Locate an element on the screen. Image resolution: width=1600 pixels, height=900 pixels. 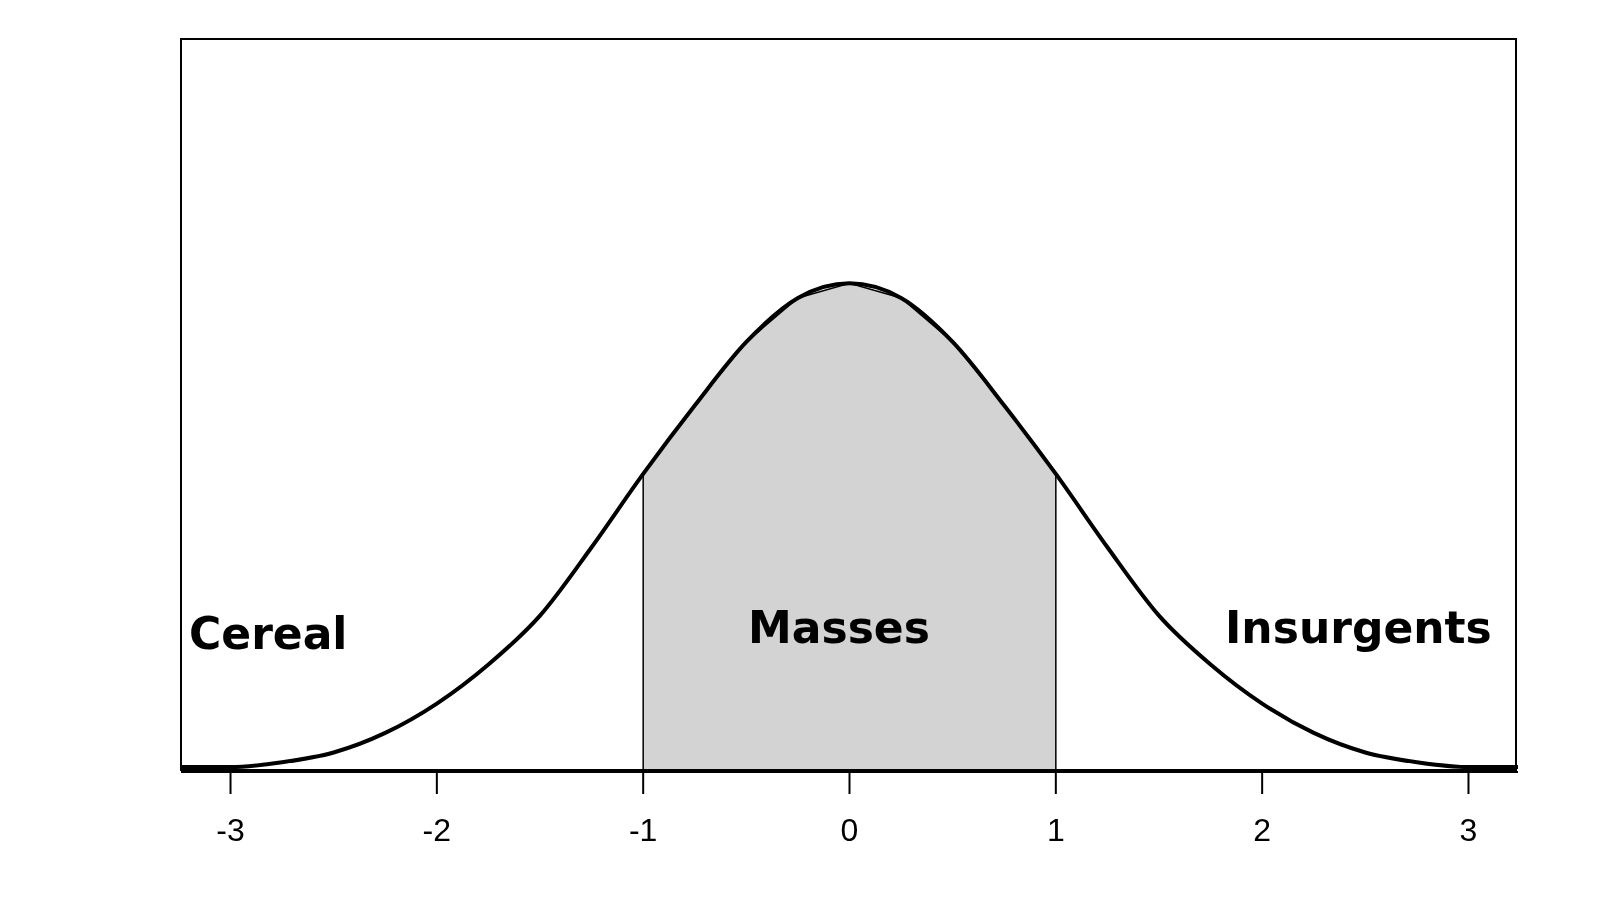
x-tick-label: 0 is located at coordinates (849, 829).